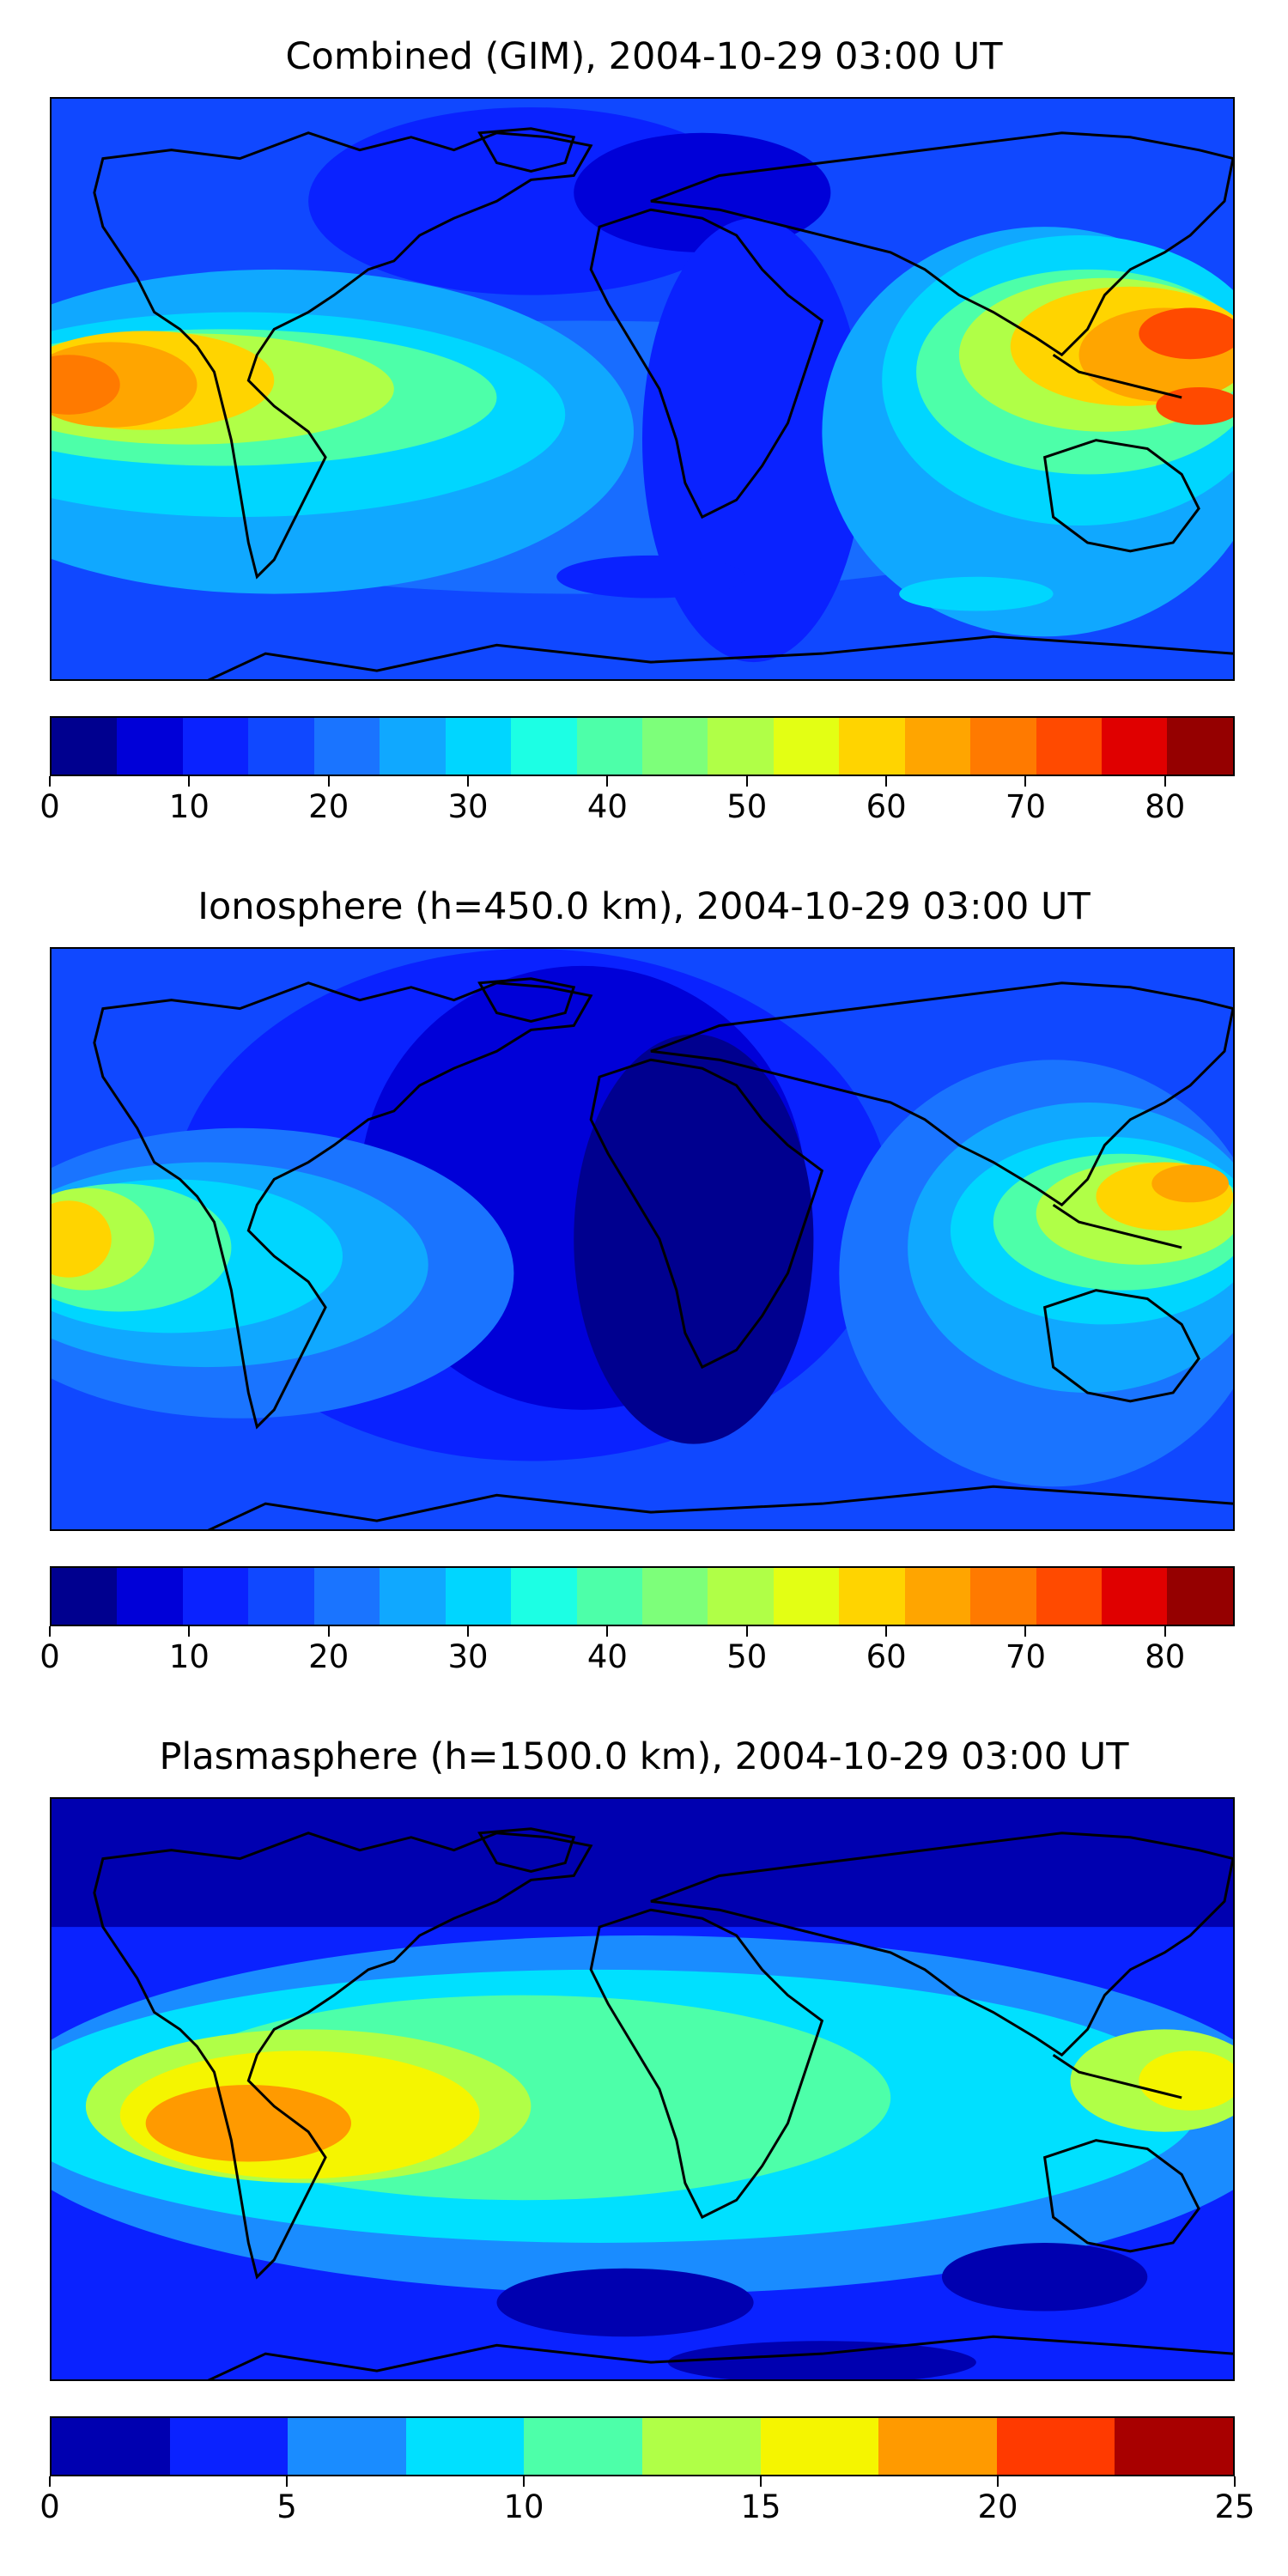 The width and height of the screenshot is (1288, 2576). I want to click on colorbar-ionosphere, so click(642, 1596).